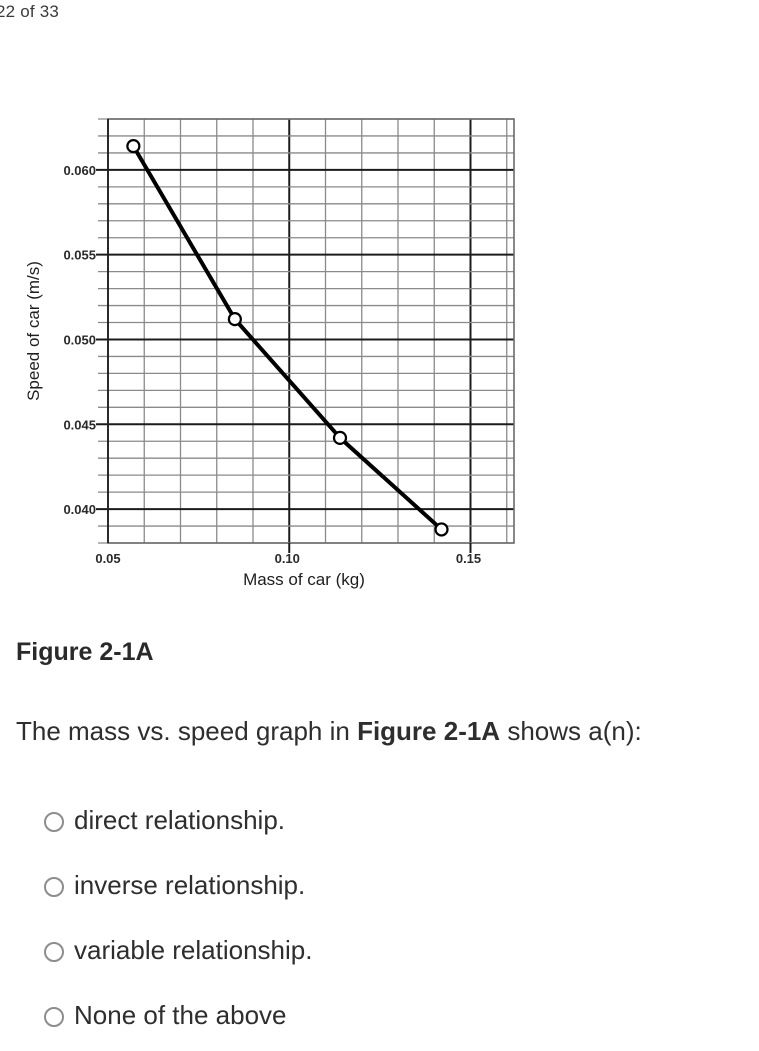 The height and width of the screenshot is (1051, 759). Describe the element at coordinates (79, 509) in the screenshot. I see `y-tick-label: 0.040` at that location.